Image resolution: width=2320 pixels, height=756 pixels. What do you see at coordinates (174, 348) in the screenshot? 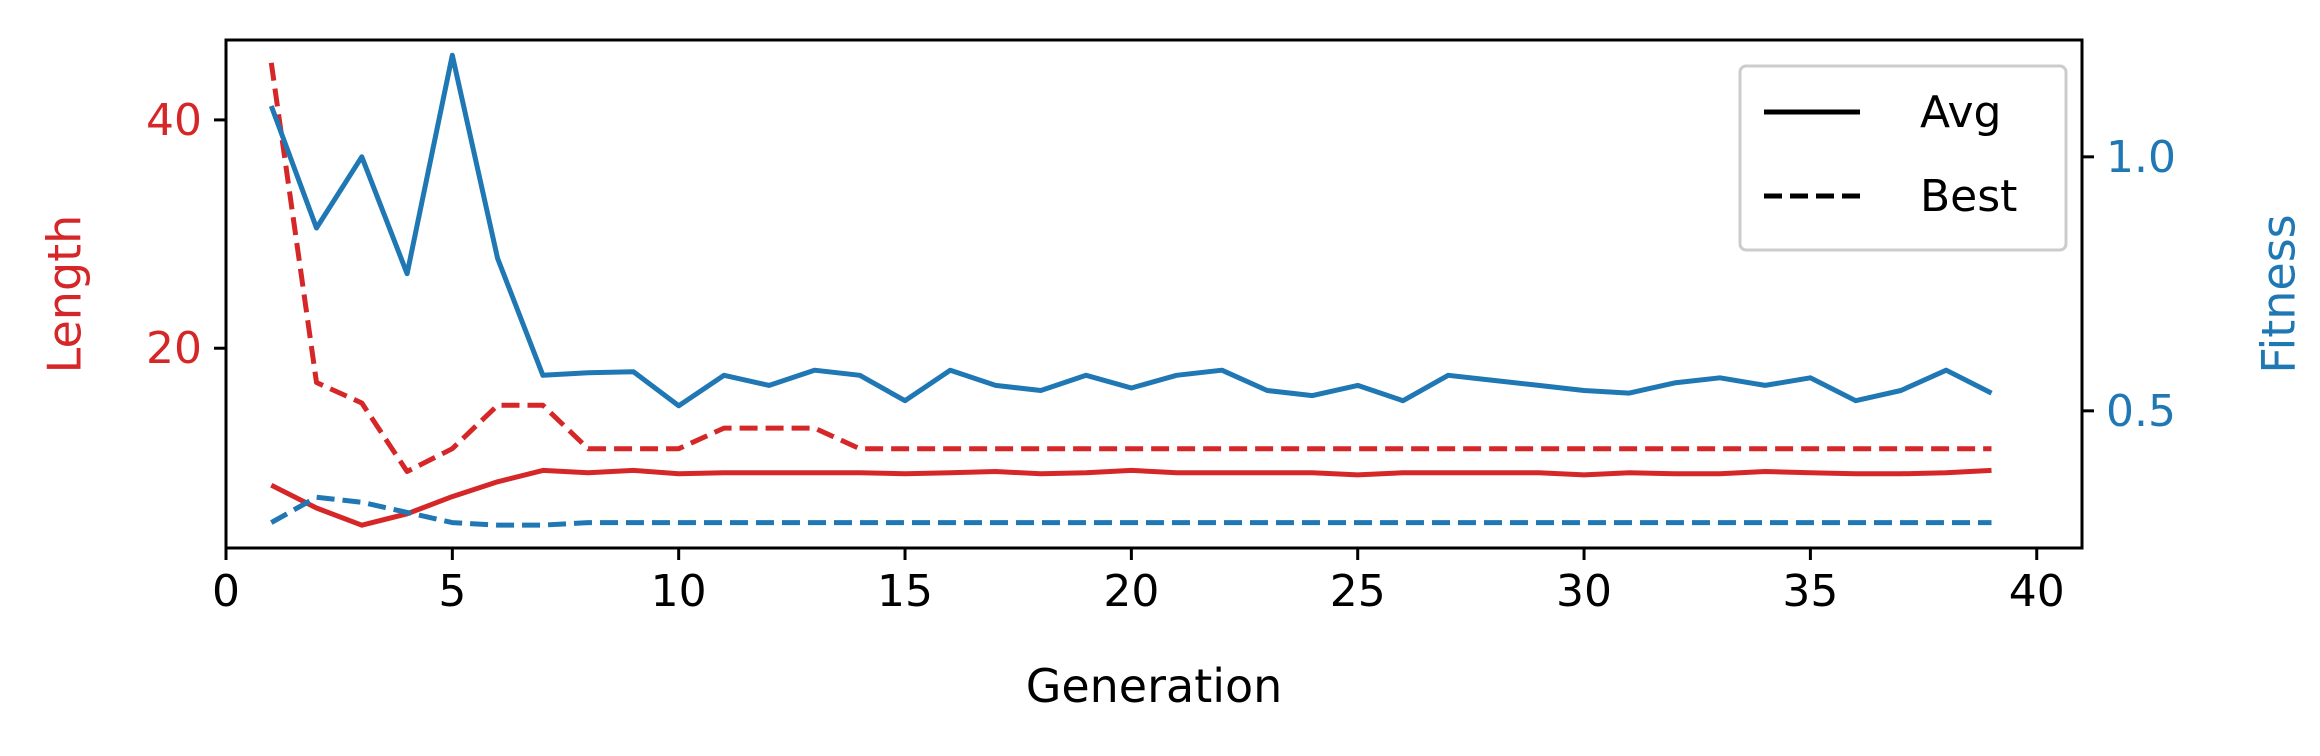
I see `y-left-tick-label: 20` at bounding box center [174, 348].